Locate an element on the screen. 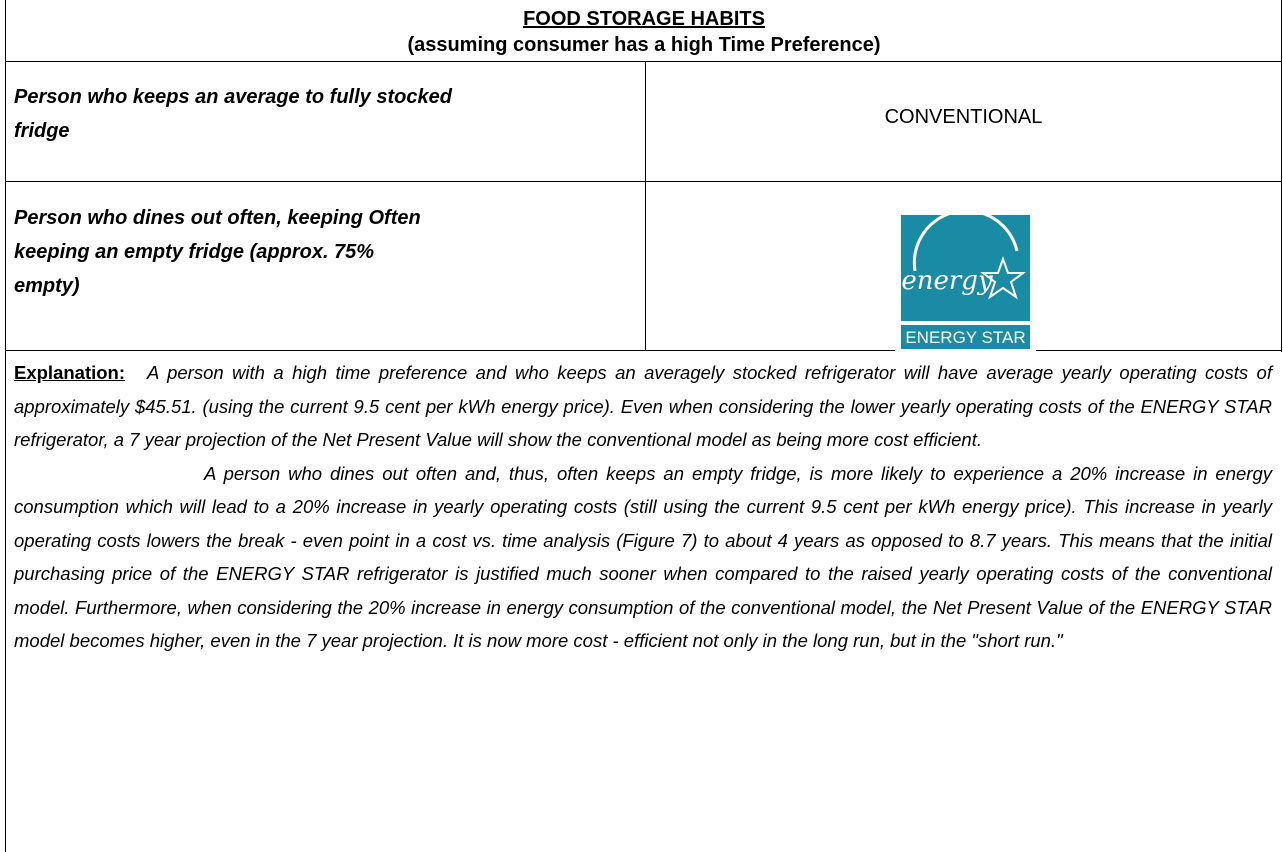  logo-star is located at coordinates (1003, 278).